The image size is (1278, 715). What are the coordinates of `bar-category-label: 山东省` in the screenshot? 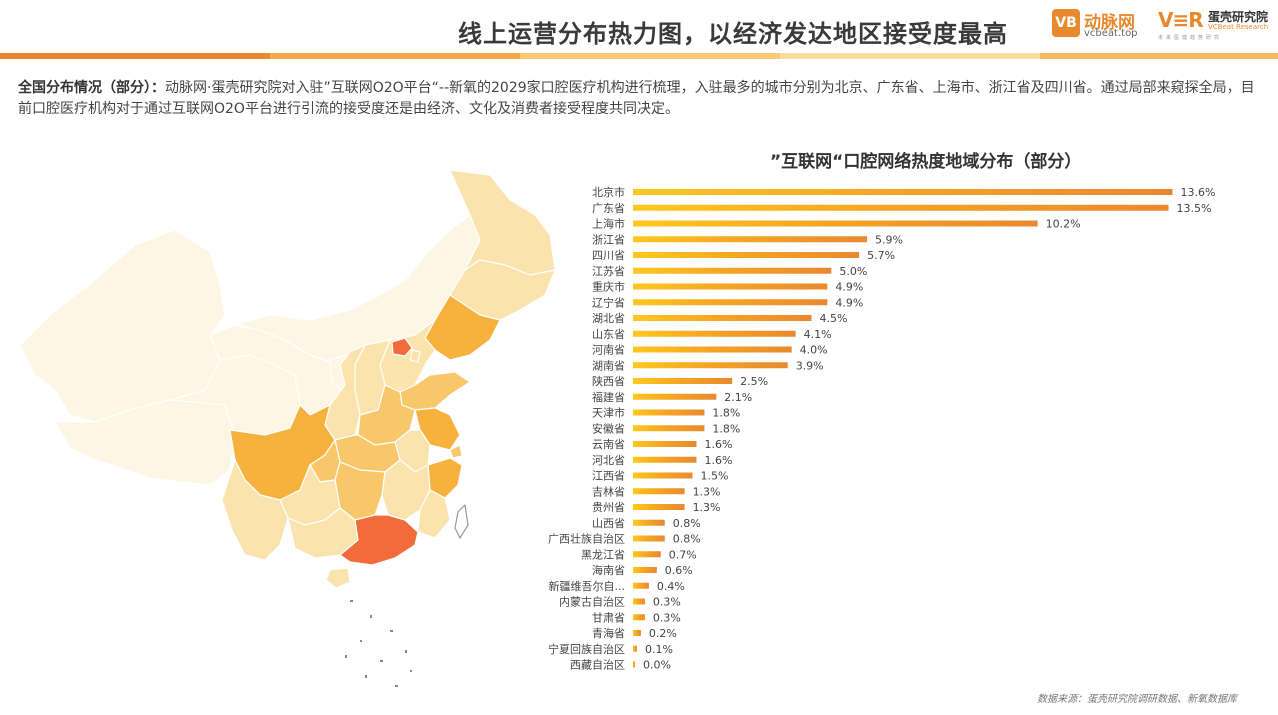 It's located at (608, 334).